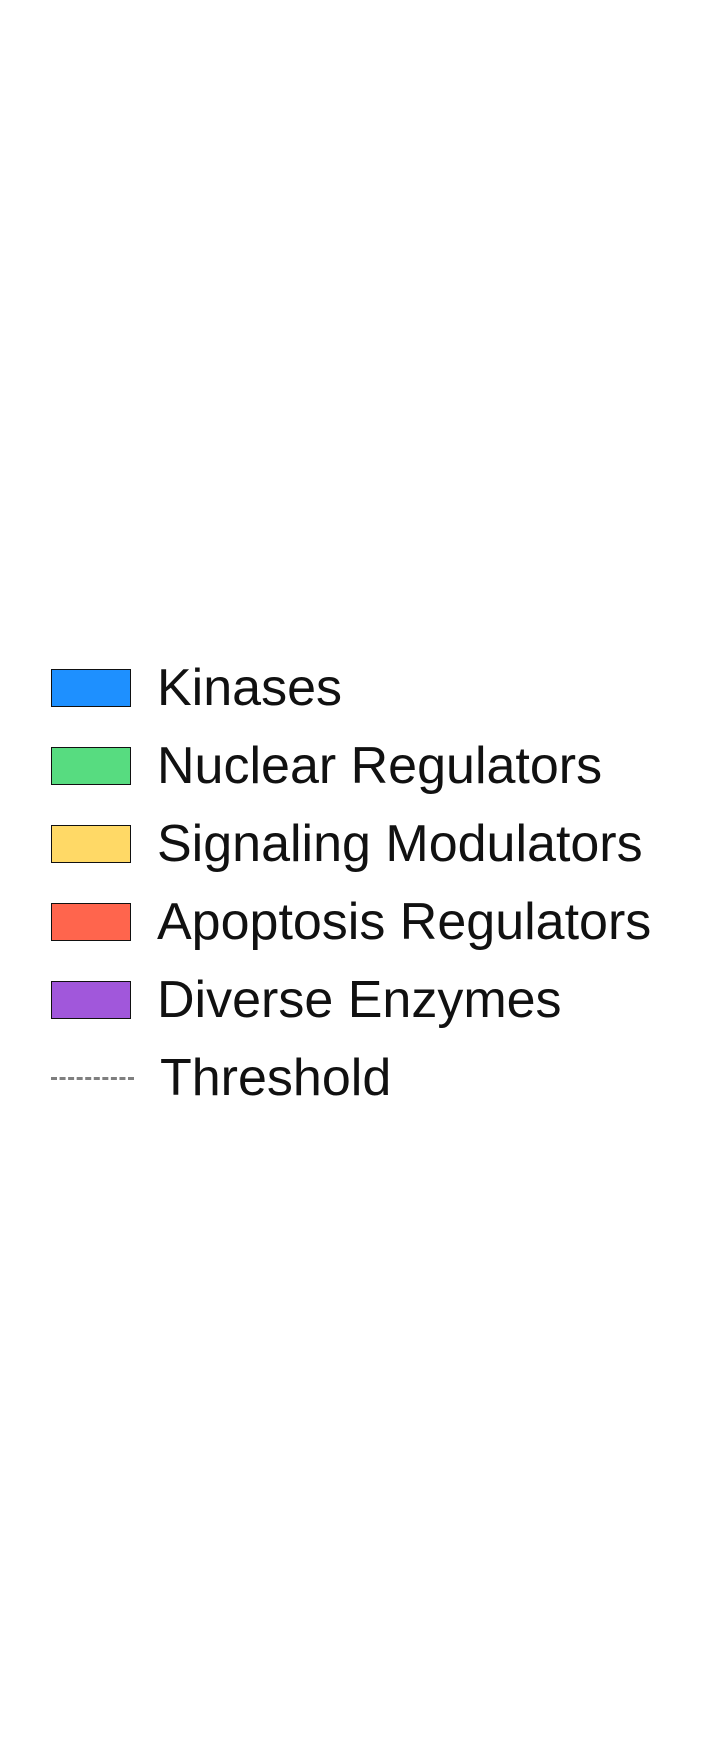 The width and height of the screenshot is (726, 1752). I want to click on legend-item-apoptosis-regulators: Apoptosis Regulators, so click(381, 922).